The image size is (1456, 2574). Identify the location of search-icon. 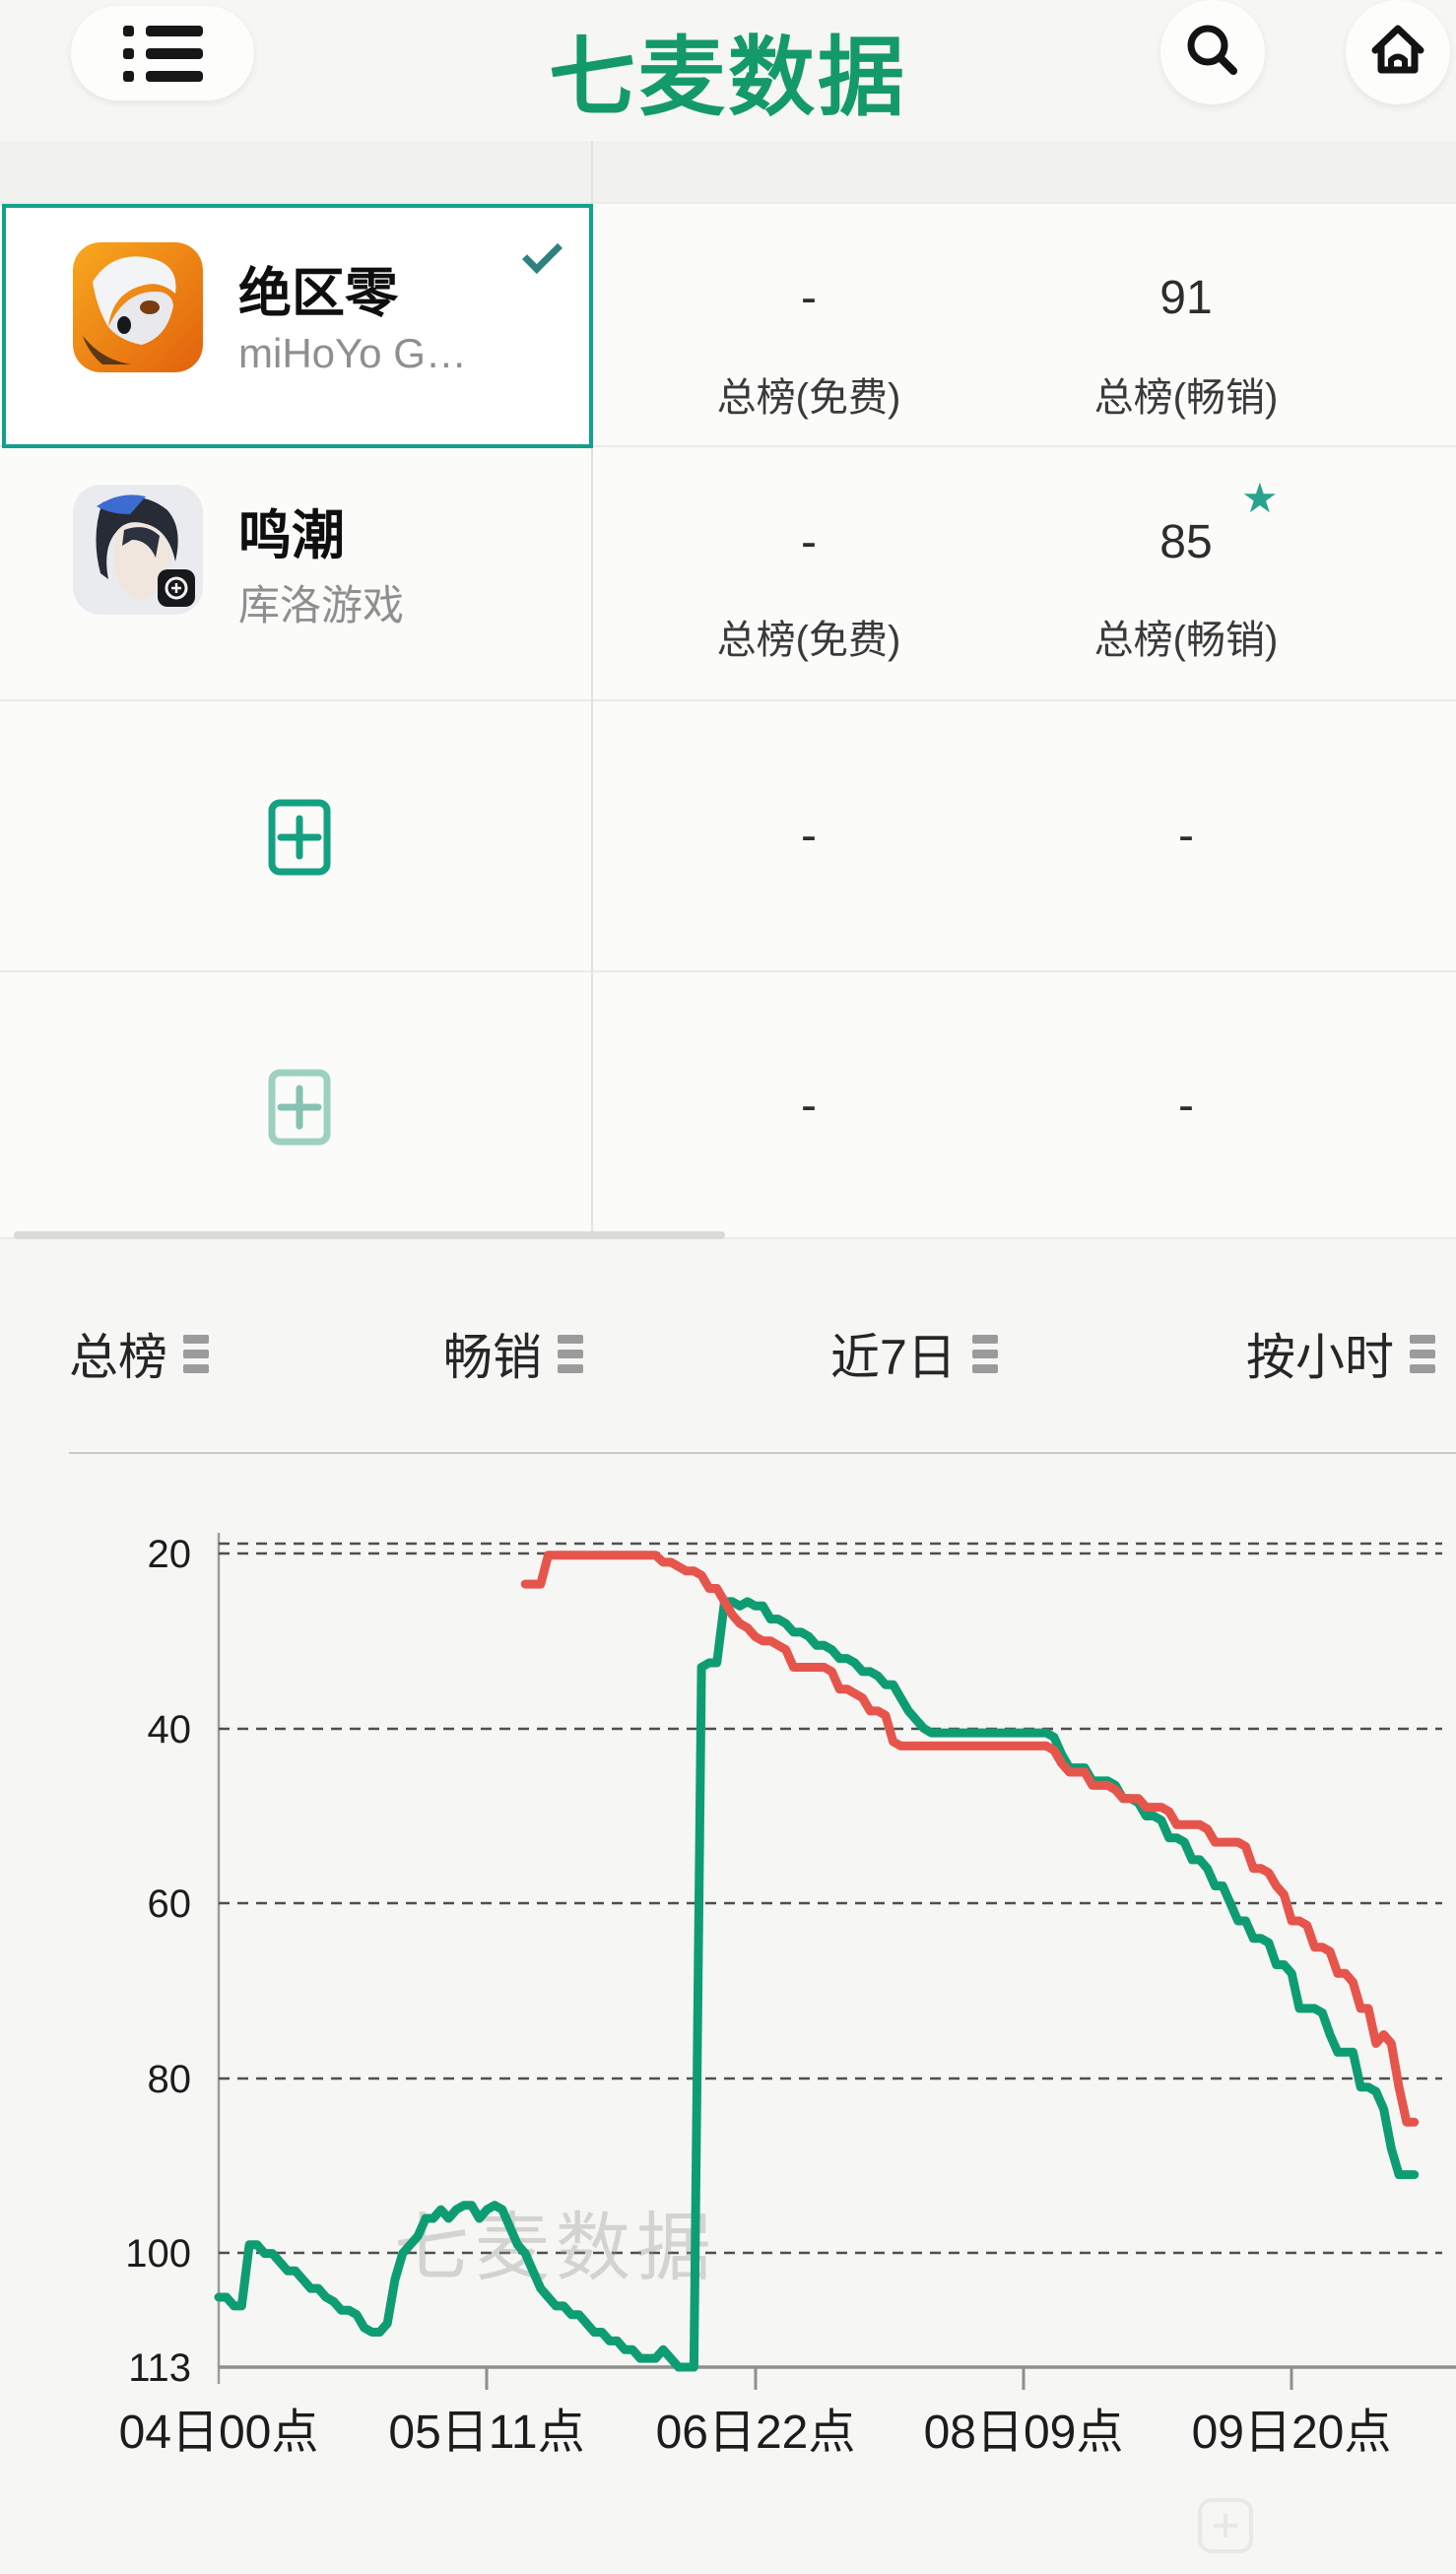
(1212, 53).